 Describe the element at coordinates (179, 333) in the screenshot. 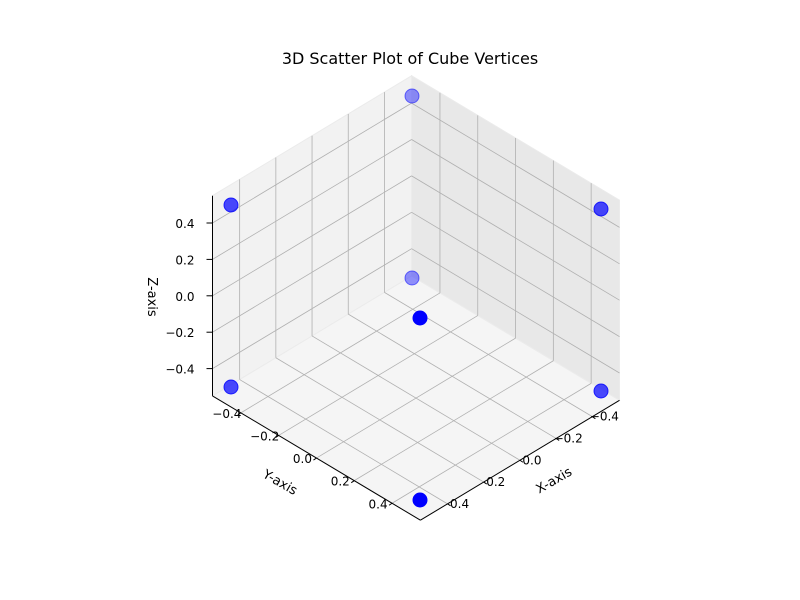

I see `z-tick-label: −0.2` at that location.